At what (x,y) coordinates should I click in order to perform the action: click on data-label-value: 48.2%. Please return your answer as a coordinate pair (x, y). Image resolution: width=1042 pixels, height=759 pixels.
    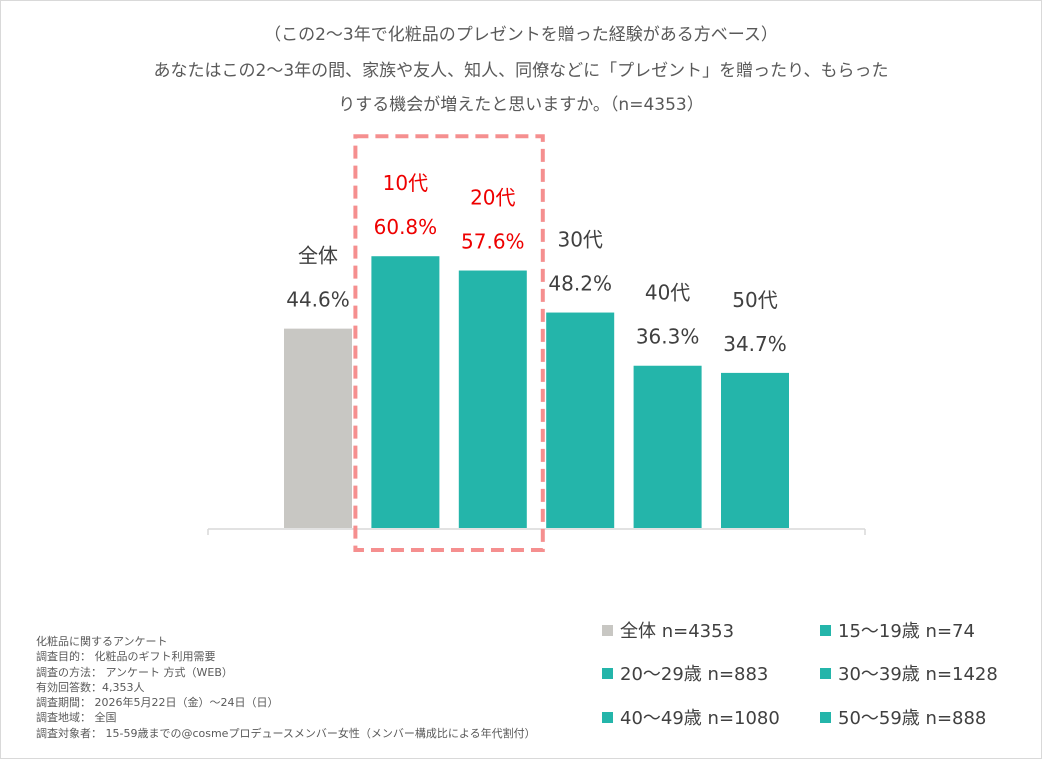
    Looking at the image, I should click on (580, 284).